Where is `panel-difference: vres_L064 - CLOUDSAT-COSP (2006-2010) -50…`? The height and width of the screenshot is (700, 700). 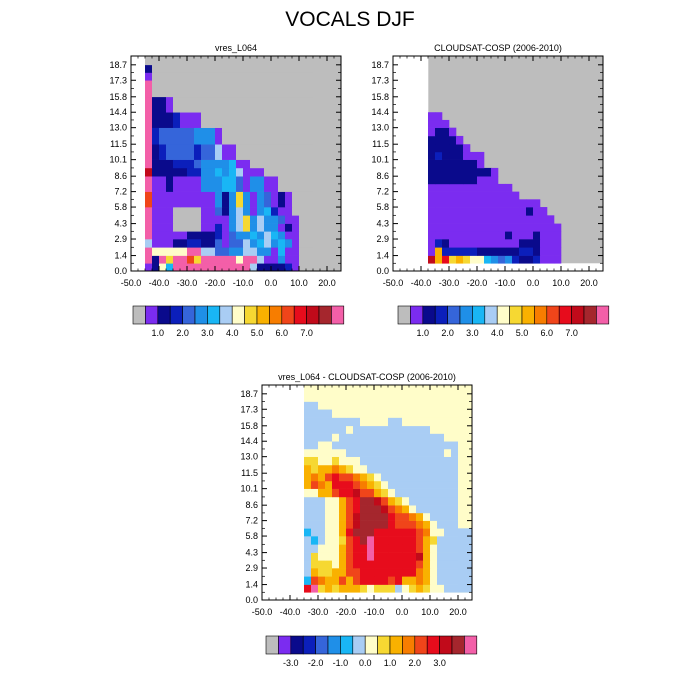 panel-difference: vres_L064 - CLOUDSAT-COSP (2006-2010) -50… is located at coordinates (359, 520).